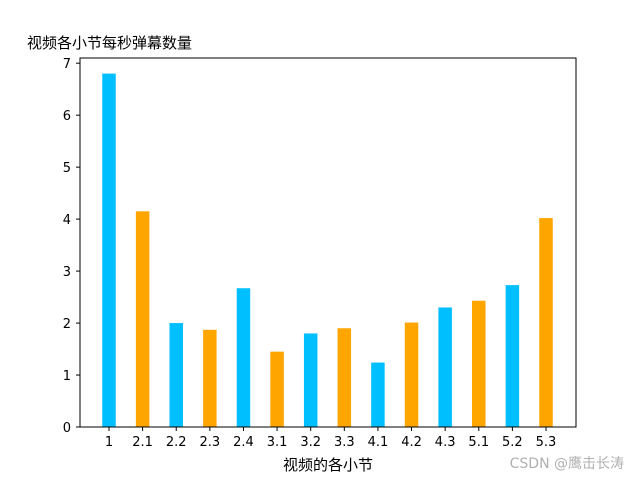 Image resolution: width=640 pixels, height=484 pixels. Describe the element at coordinates (142, 442) in the screenshot. I see `x-tick-label: 2.1` at that location.